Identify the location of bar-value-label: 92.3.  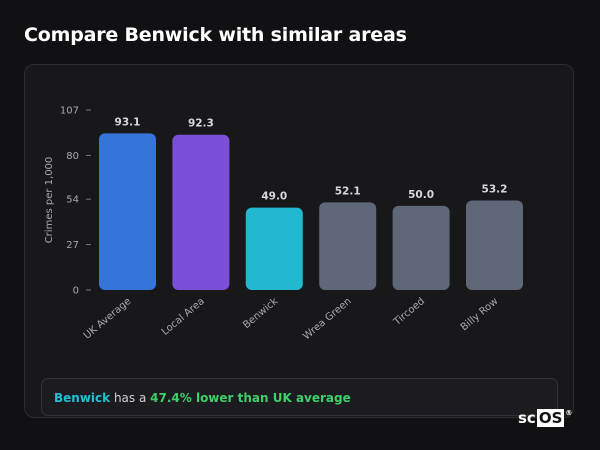
(201, 124).